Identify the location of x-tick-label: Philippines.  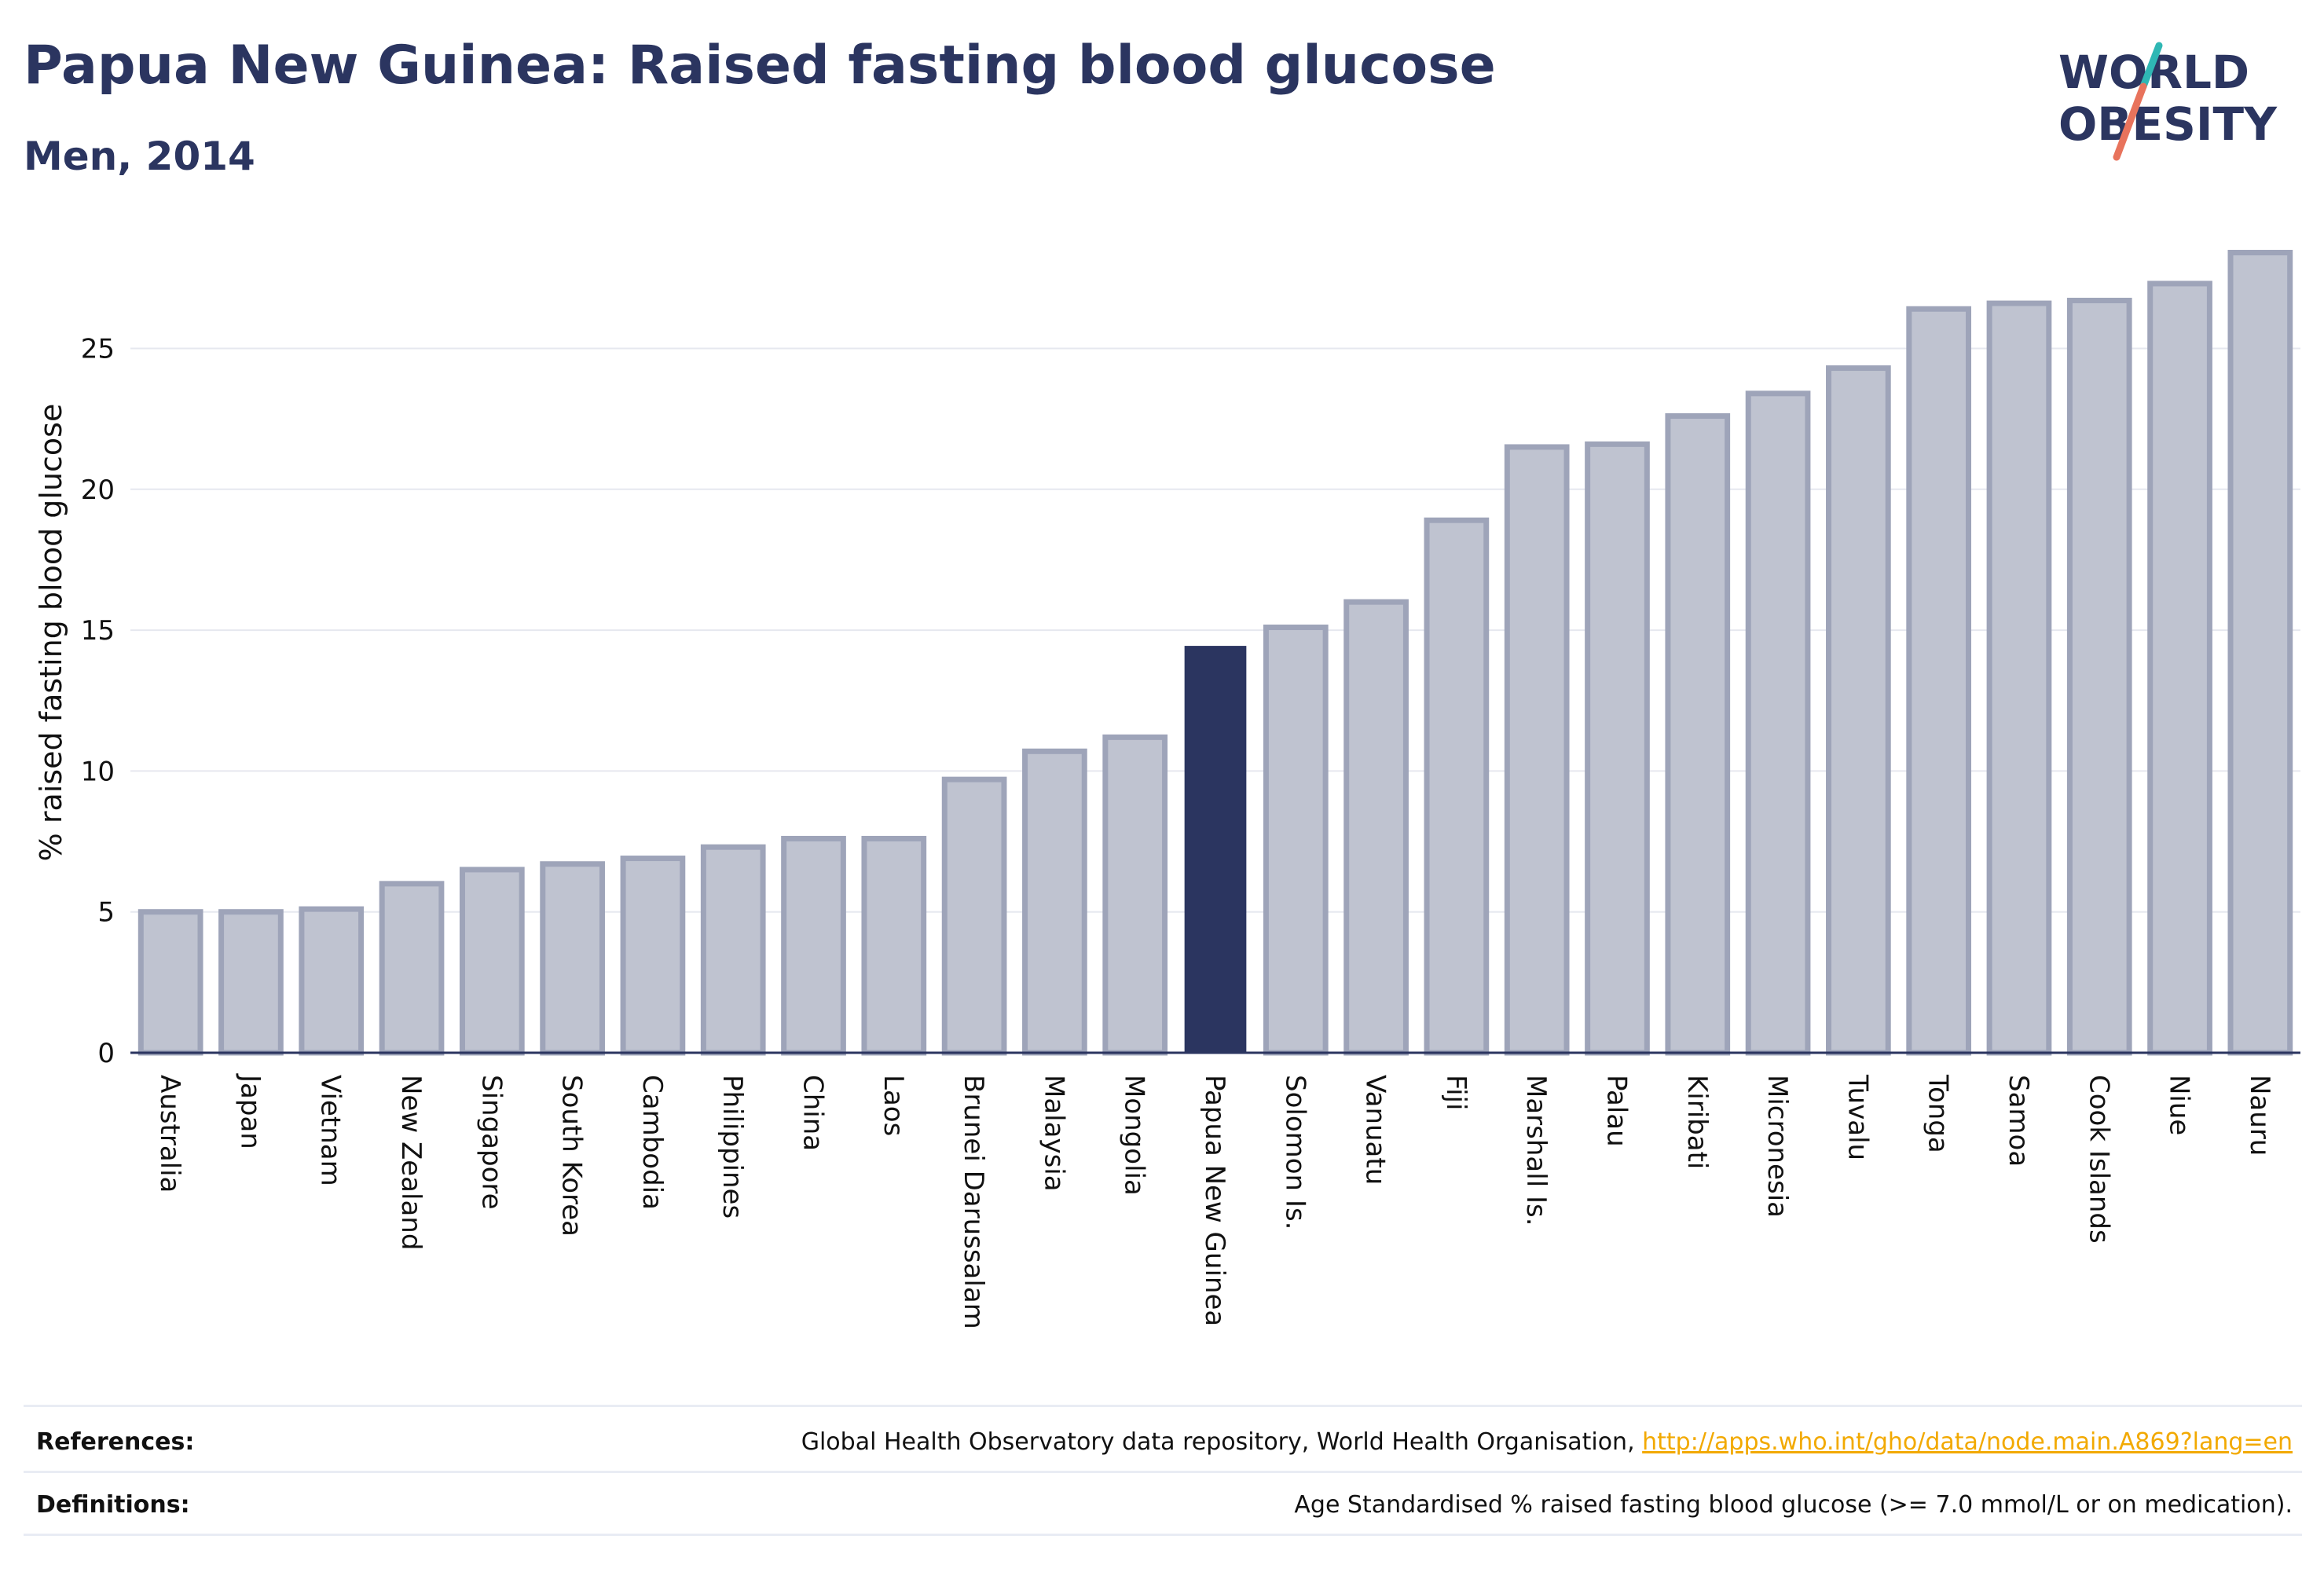
(732, 1147).